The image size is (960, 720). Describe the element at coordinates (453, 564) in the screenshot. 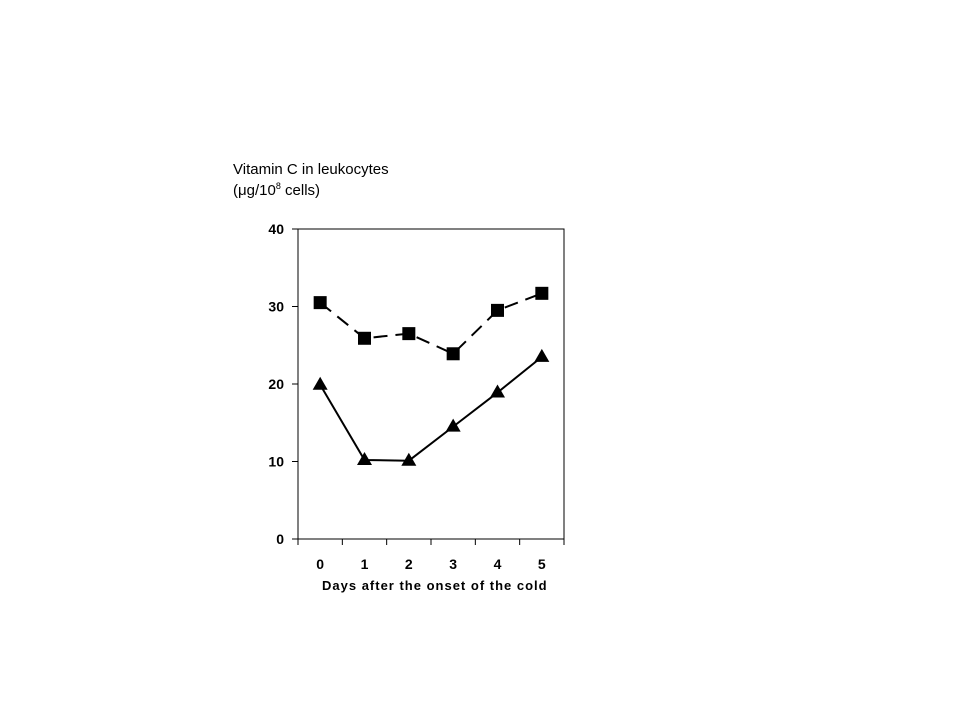

I see `x-tick-label: 3` at that location.